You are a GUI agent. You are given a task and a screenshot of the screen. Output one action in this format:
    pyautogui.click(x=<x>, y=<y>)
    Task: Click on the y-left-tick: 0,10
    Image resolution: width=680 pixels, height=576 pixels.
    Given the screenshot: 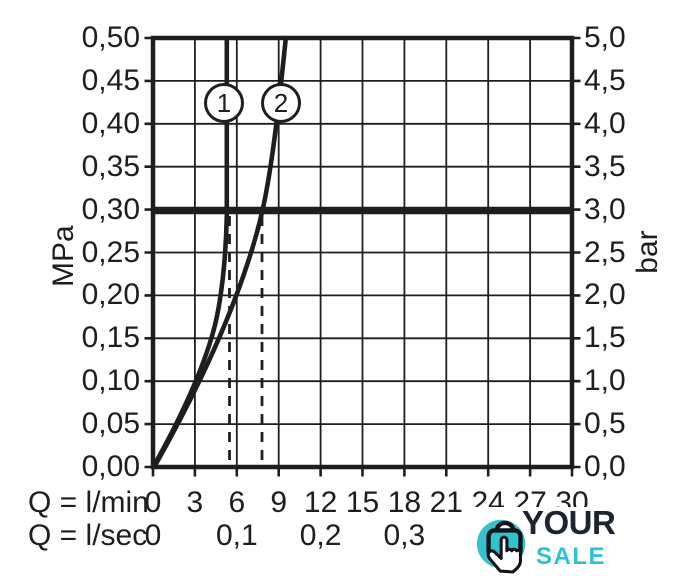 What is the action you would take?
    pyautogui.click(x=110, y=380)
    